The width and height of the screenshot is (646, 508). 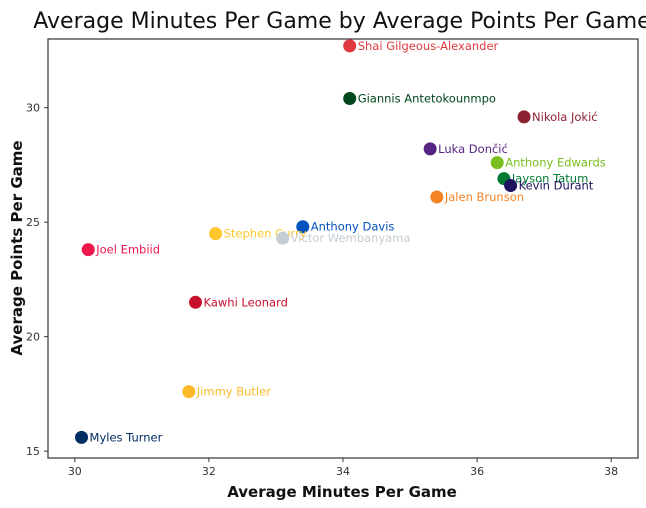 I want to click on y-tick-label: 15, so click(x=33, y=451).